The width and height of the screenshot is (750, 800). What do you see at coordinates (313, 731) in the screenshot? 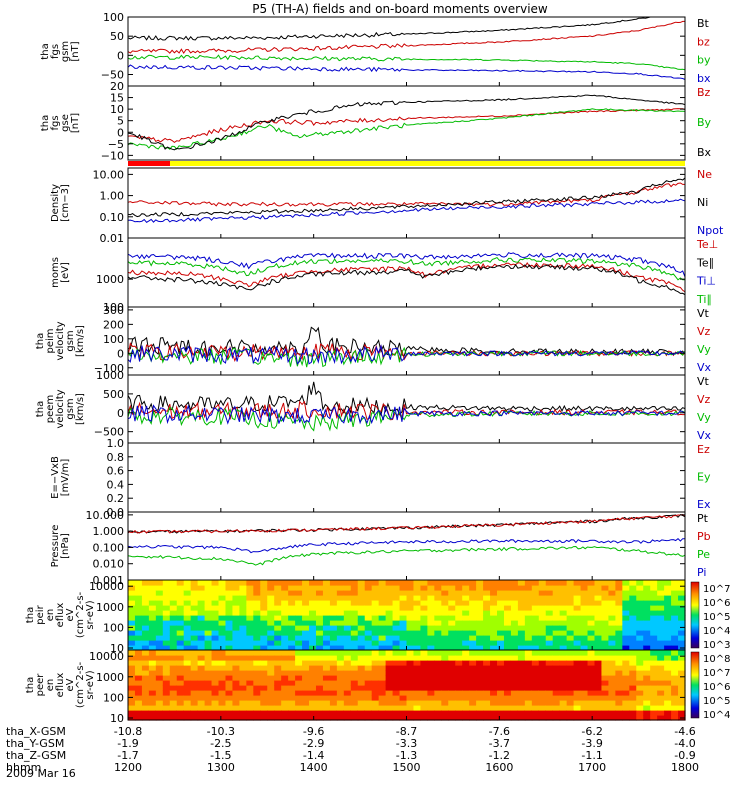
I see `x-tick-label: -9.6` at bounding box center [313, 731].